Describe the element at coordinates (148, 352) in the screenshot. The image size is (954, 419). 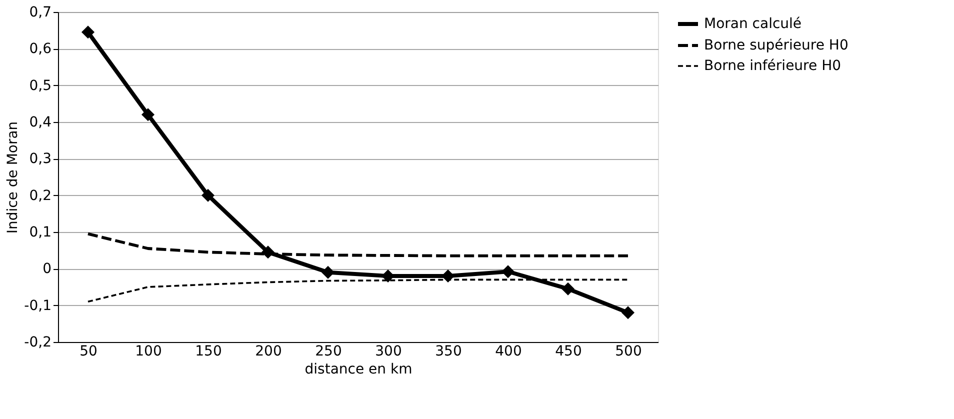
I see `x-tick-label: 100` at that location.